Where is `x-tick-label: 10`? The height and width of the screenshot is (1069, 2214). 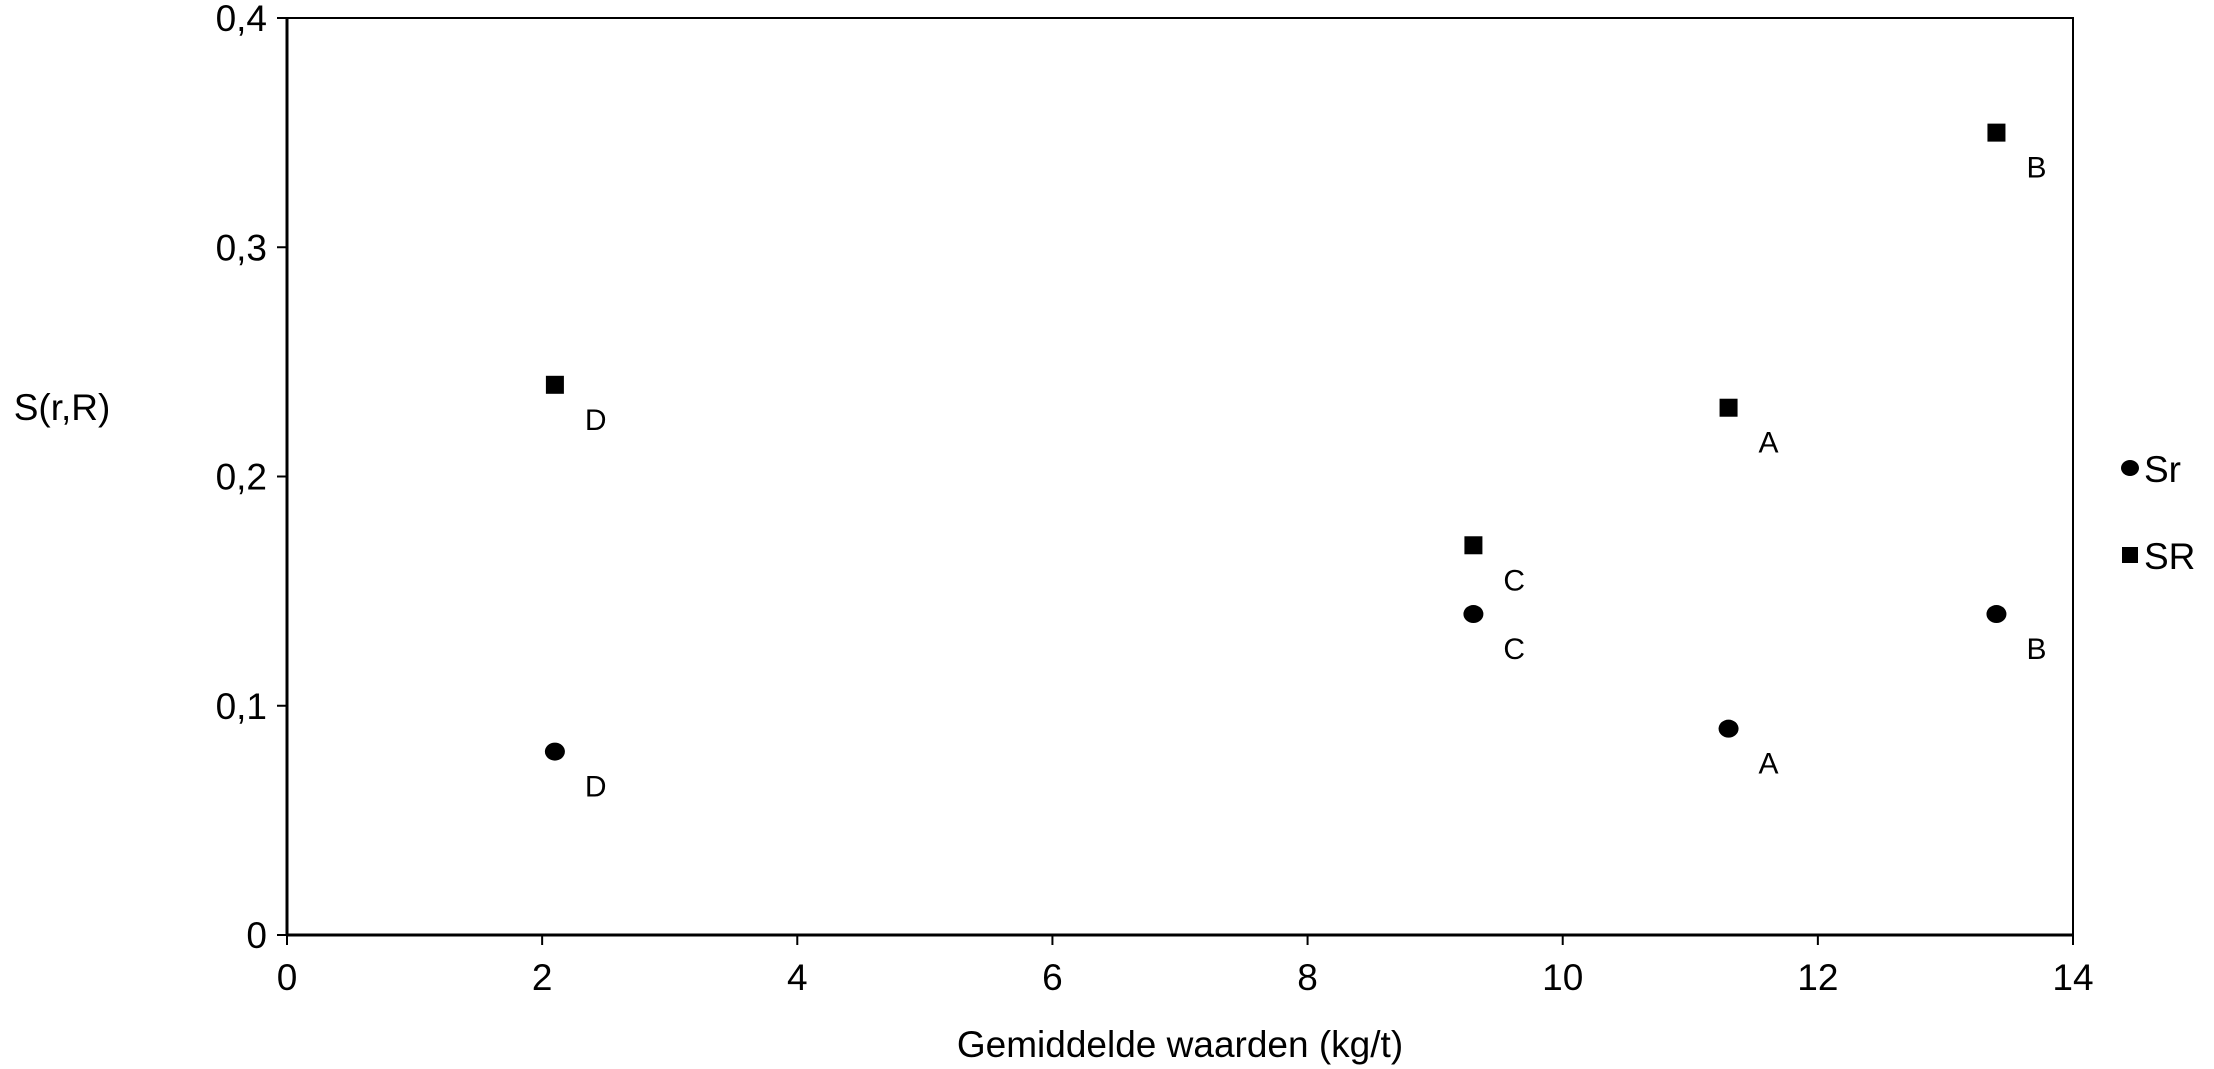
x-tick-label: 10 is located at coordinates (1562, 977).